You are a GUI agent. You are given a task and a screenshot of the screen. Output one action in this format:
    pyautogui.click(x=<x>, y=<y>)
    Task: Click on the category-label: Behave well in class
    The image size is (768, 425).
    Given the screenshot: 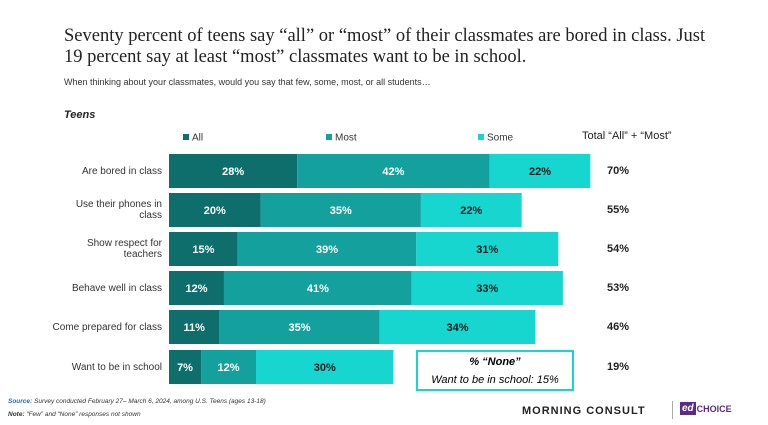 What is the action you would take?
    pyautogui.click(x=116, y=288)
    